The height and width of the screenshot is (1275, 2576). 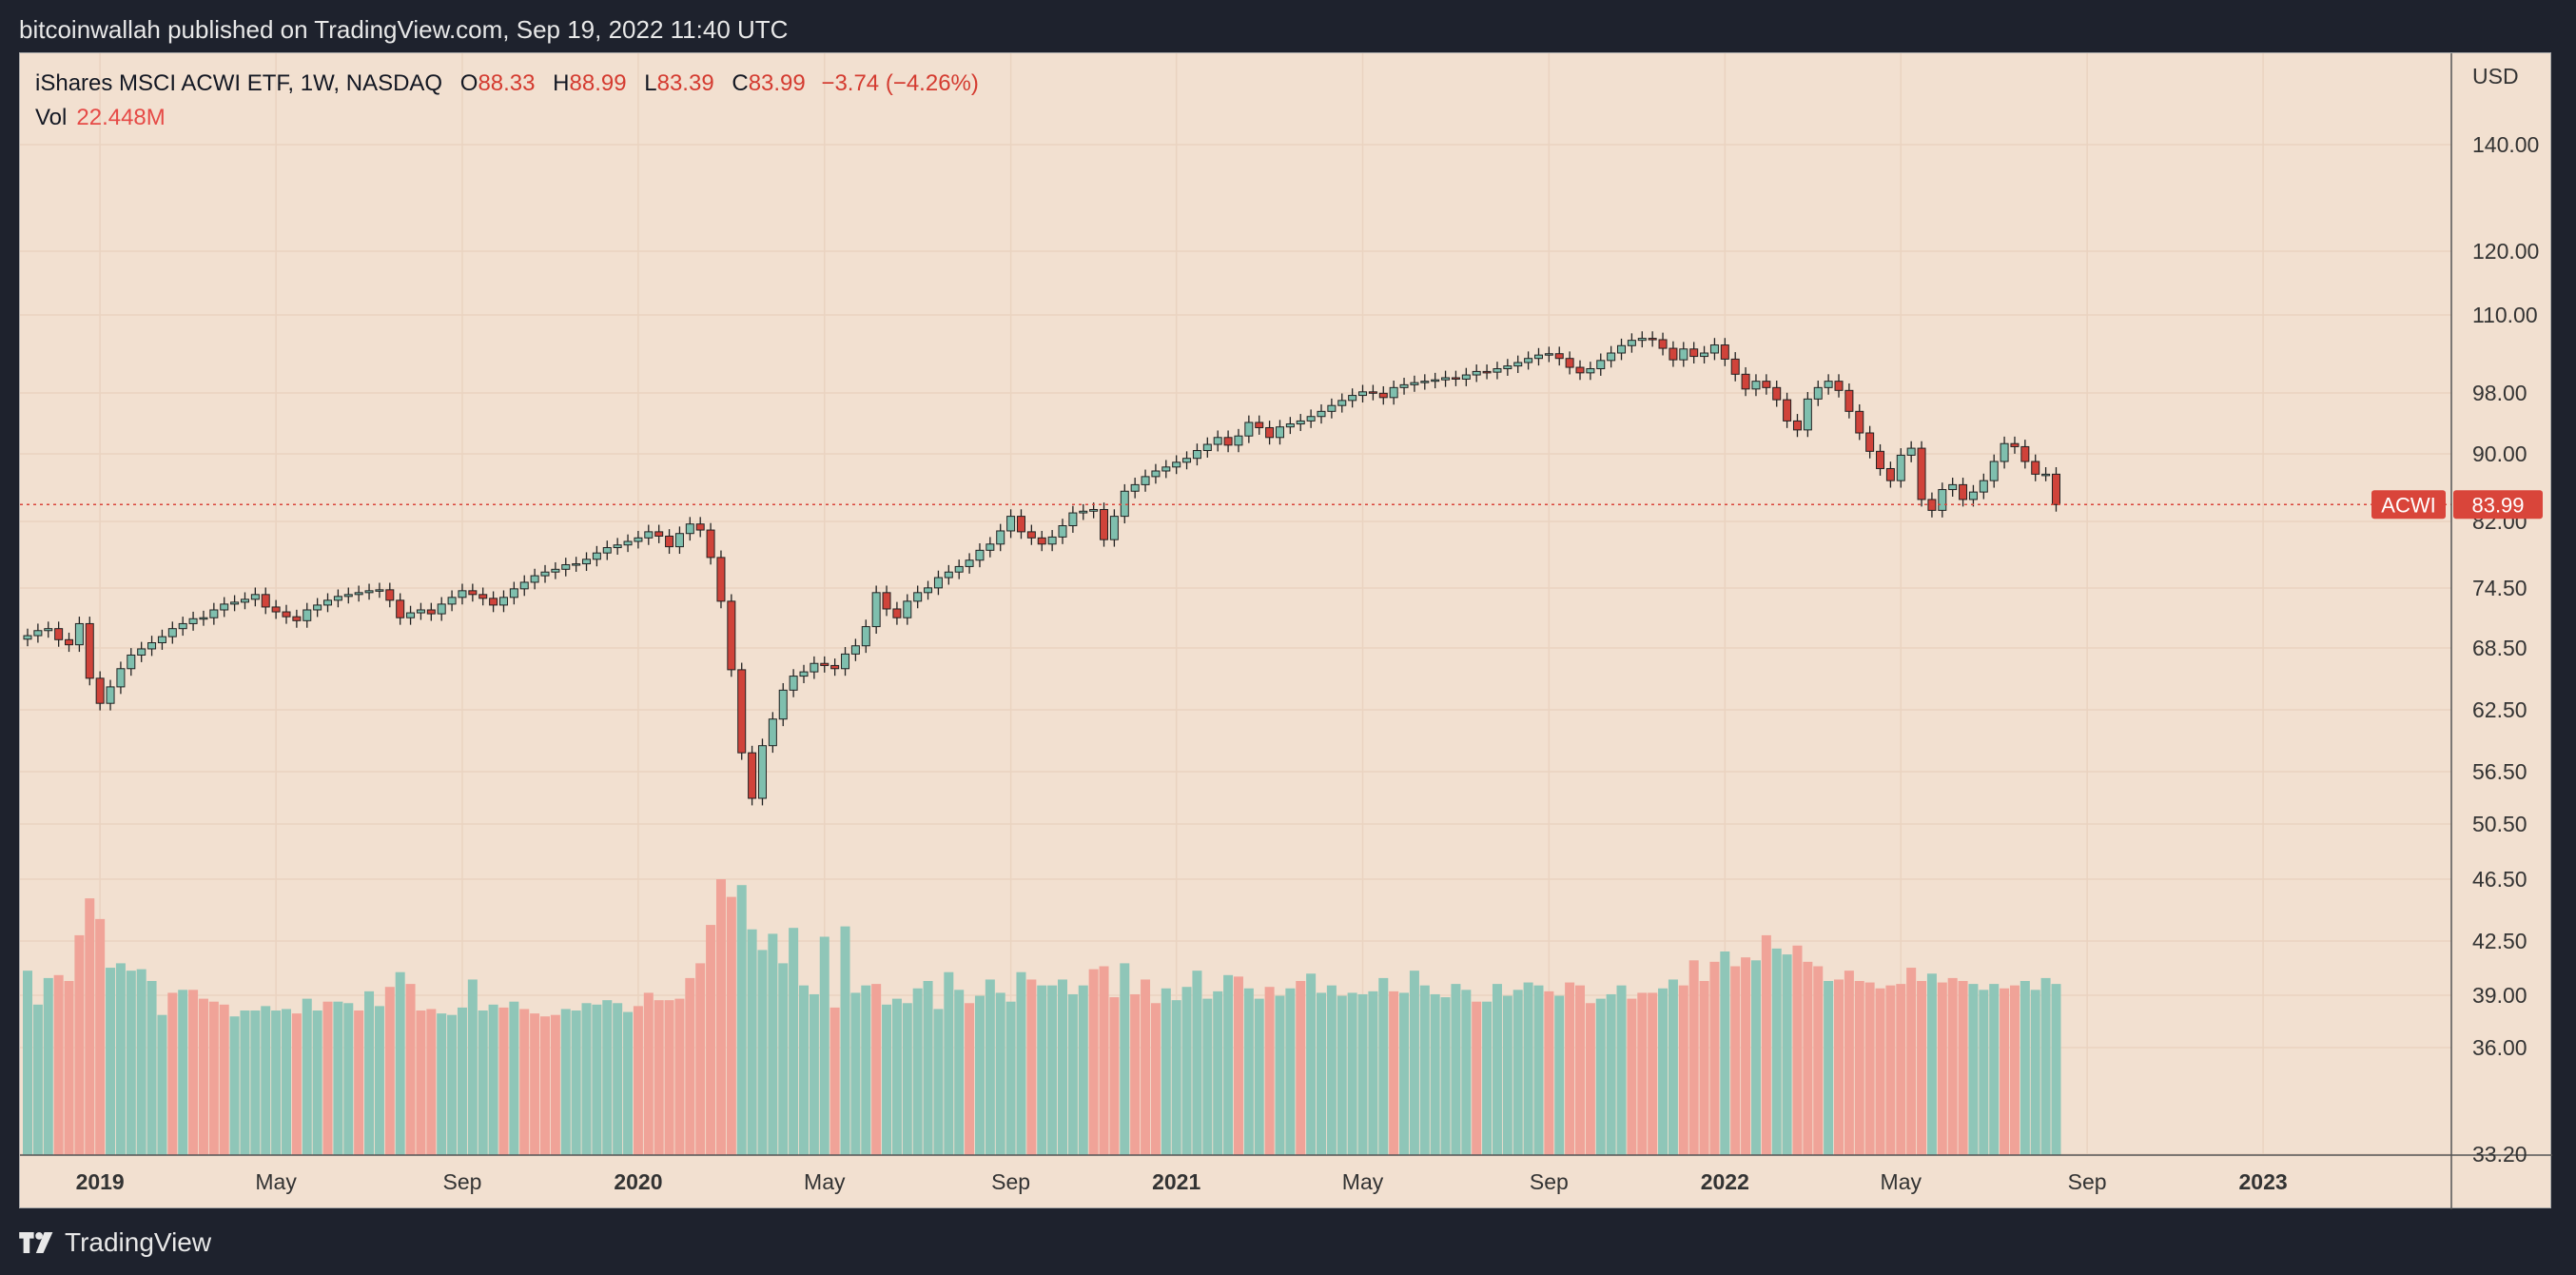 I want to click on symbol-badge-label: ACWI, so click(x=2408, y=505).